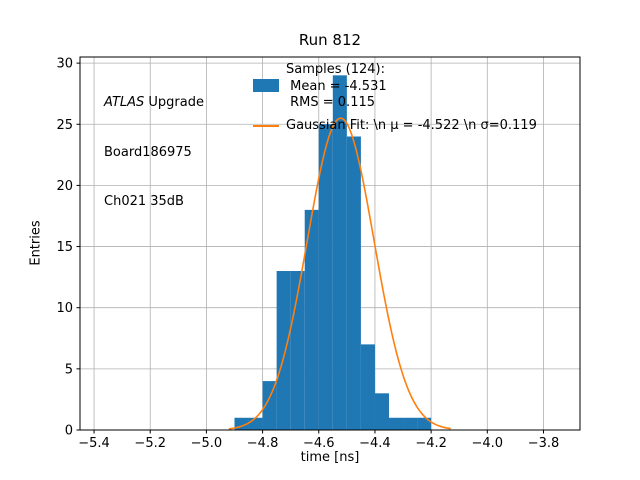 The image size is (640, 480). I want to click on y-tick-label: 20, so click(64, 186).